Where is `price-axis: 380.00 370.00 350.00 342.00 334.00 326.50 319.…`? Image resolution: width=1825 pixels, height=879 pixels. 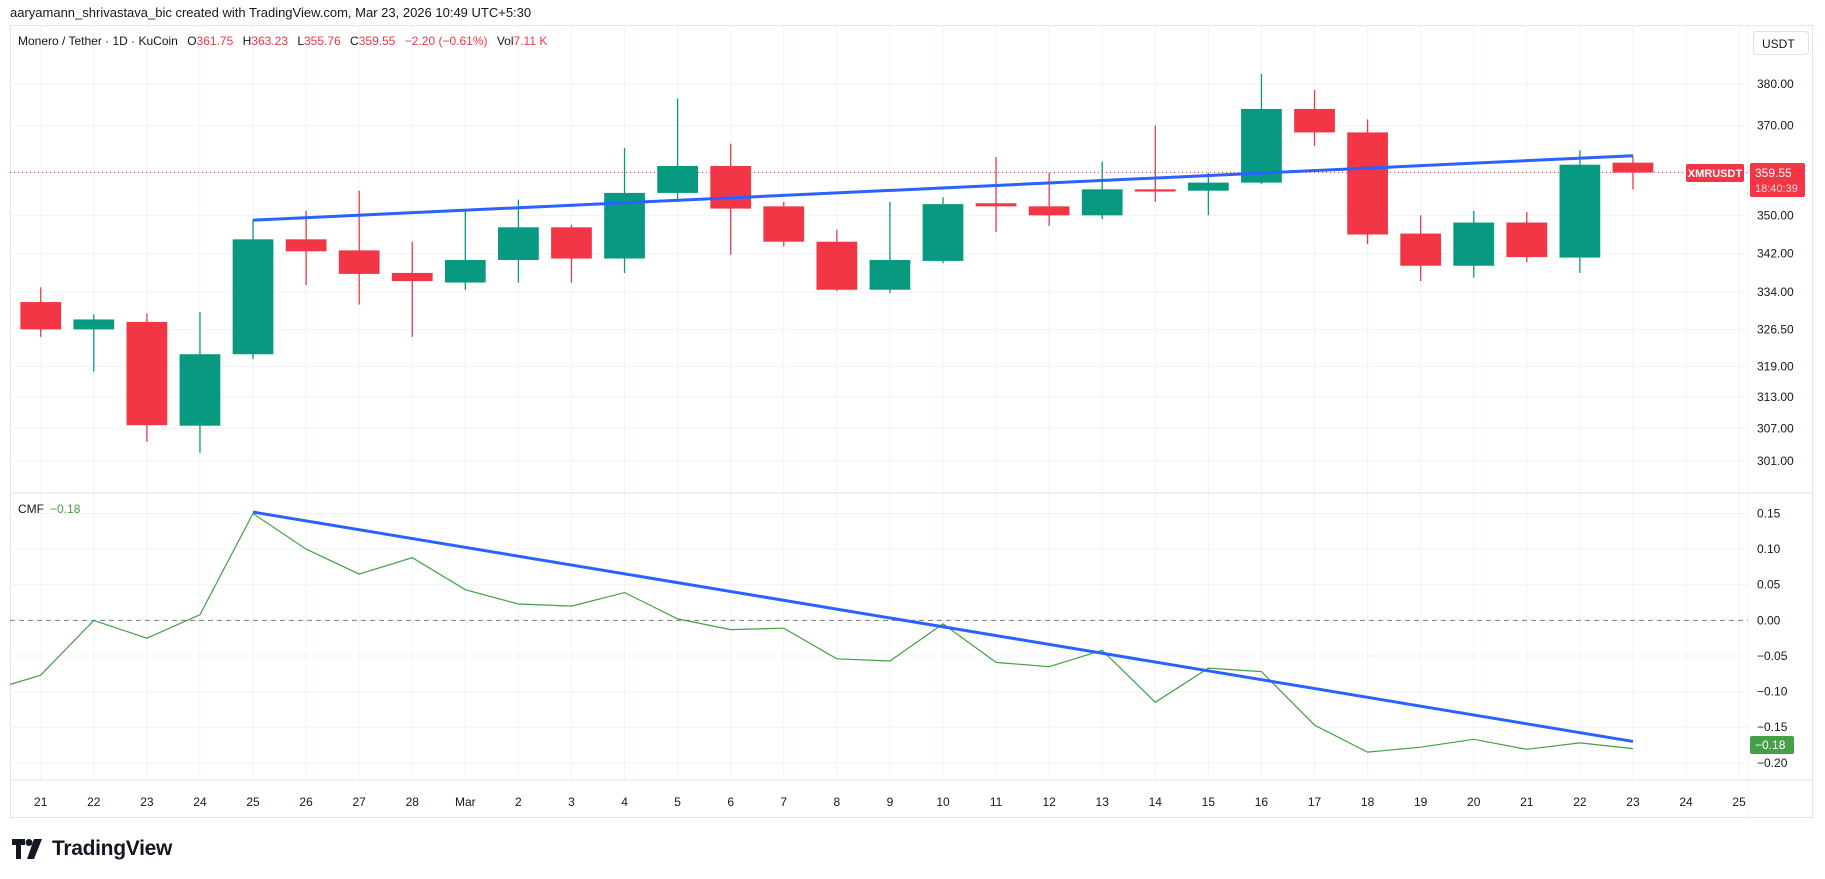 price-axis: 380.00 370.00 350.00 342.00 334.00 326.50 319.… is located at coordinates (1775, 272).